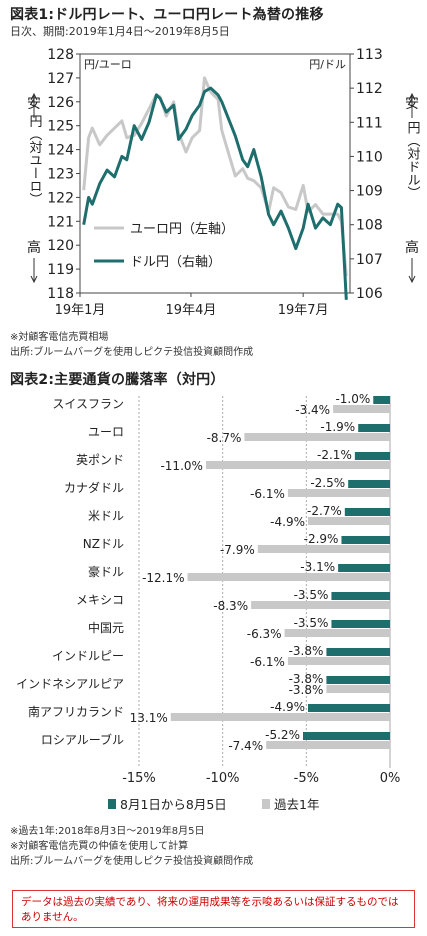 This screenshot has width=427, height=936. Describe the element at coordinates (237, 550) in the screenshot. I see `data-label-year: -7.9%` at that location.